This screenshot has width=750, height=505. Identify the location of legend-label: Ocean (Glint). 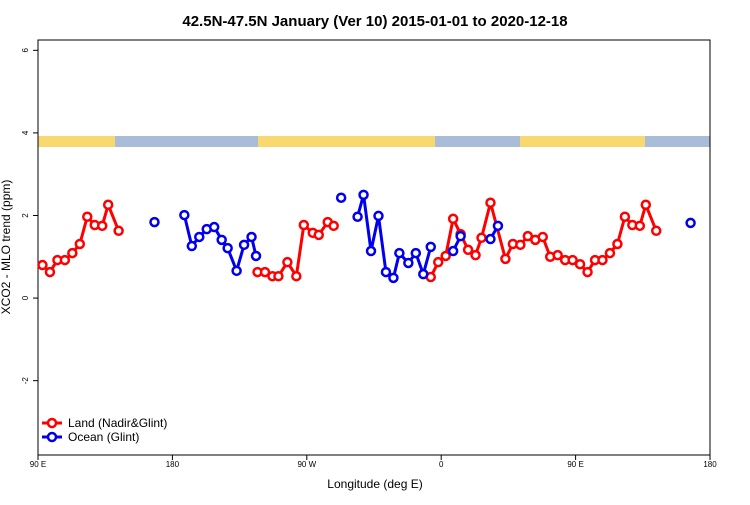
(103, 437).